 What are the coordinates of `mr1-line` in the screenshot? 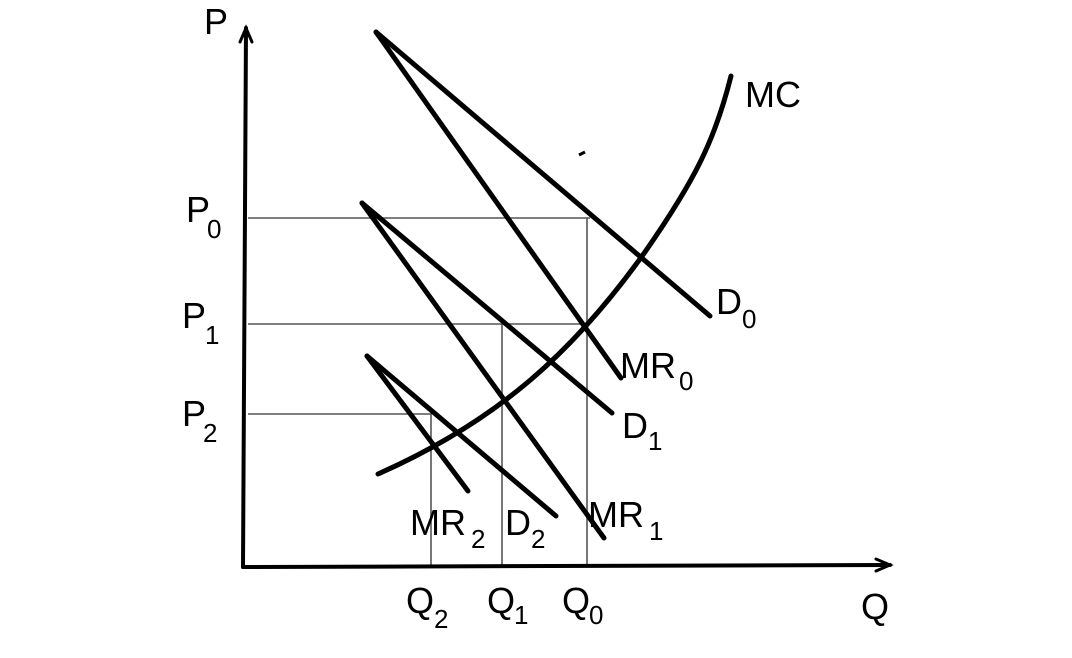 It's located at (483, 370).